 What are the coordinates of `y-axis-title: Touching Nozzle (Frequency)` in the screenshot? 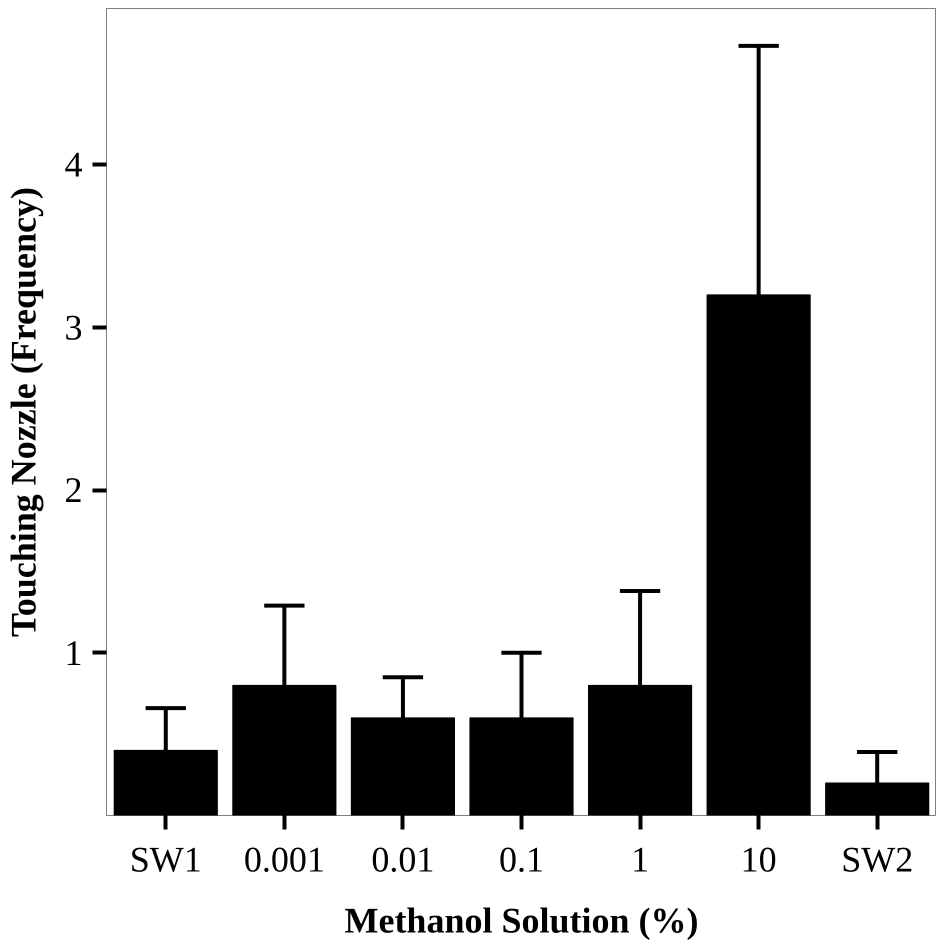 It's located at (24, 412).